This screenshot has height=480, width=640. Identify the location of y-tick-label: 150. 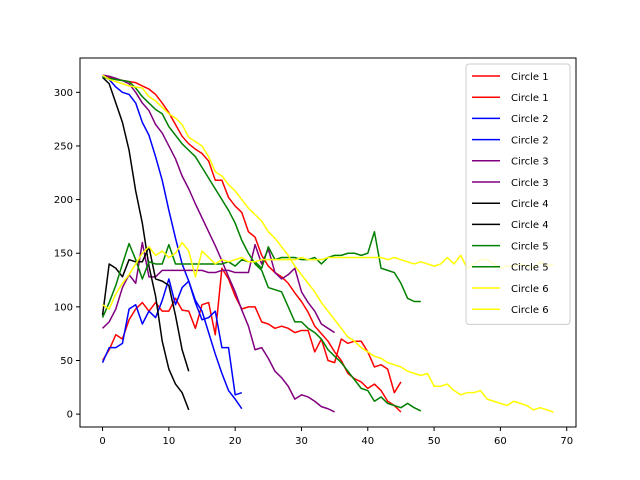
(63, 254).